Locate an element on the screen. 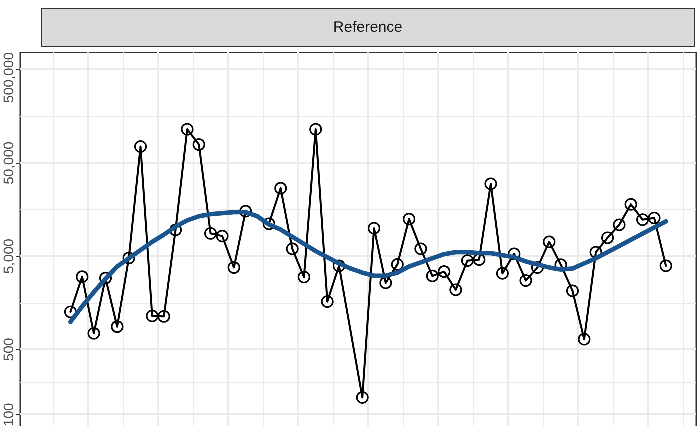 Image resolution: width=697 pixels, height=426 pixels. y-tick-label: 500,000 is located at coordinates (8, 78).